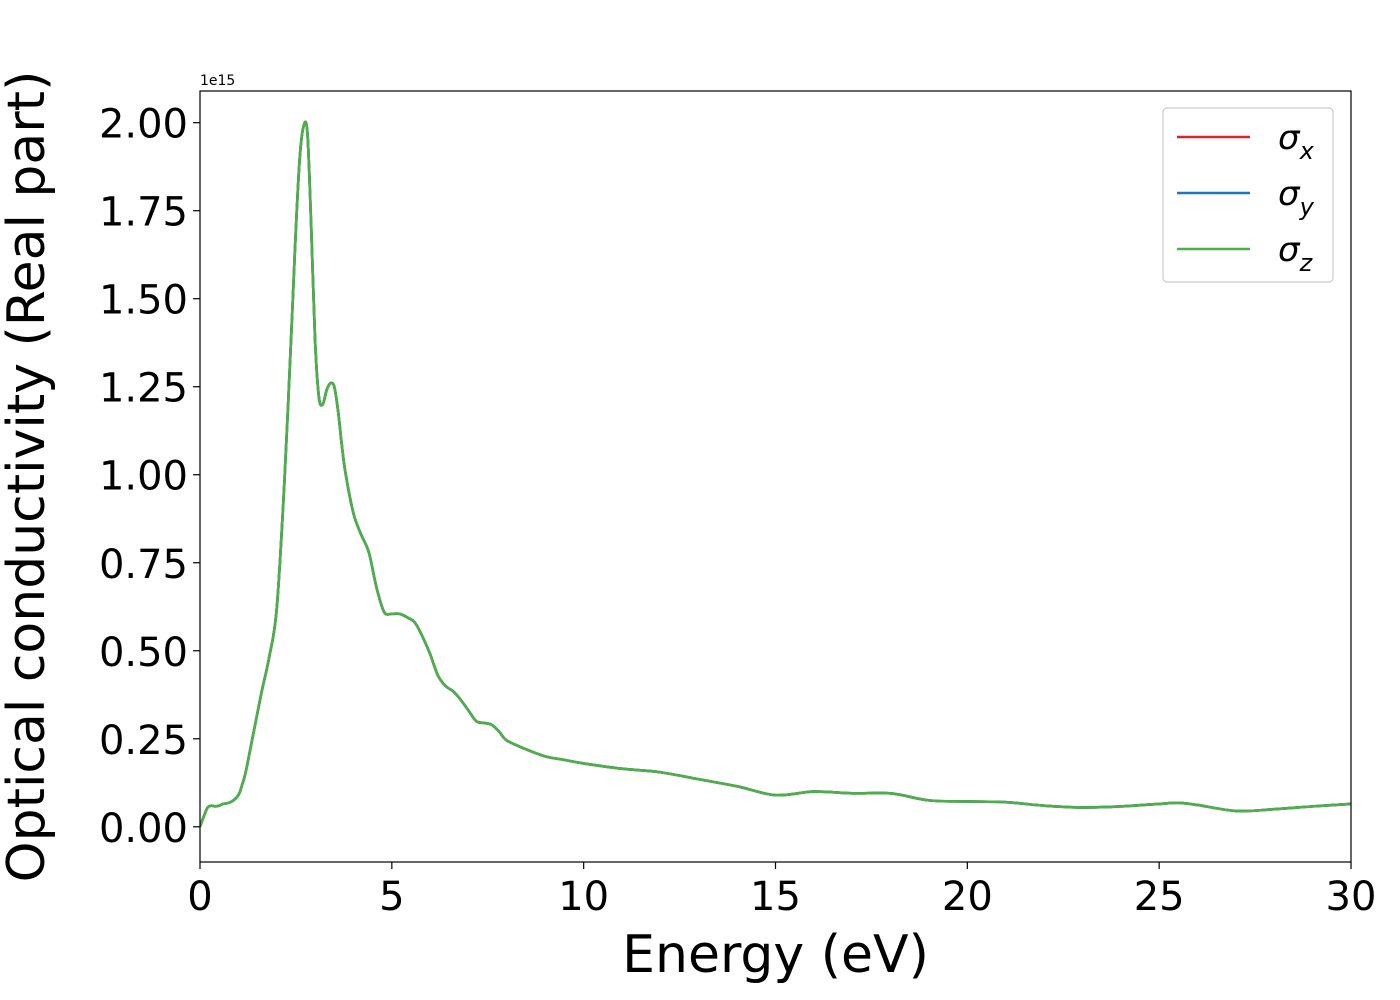 The height and width of the screenshot is (1000, 1400). What do you see at coordinates (775, 955) in the screenshot?
I see `x-axis-title: Energy (eV)` at bounding box center [775, 955].